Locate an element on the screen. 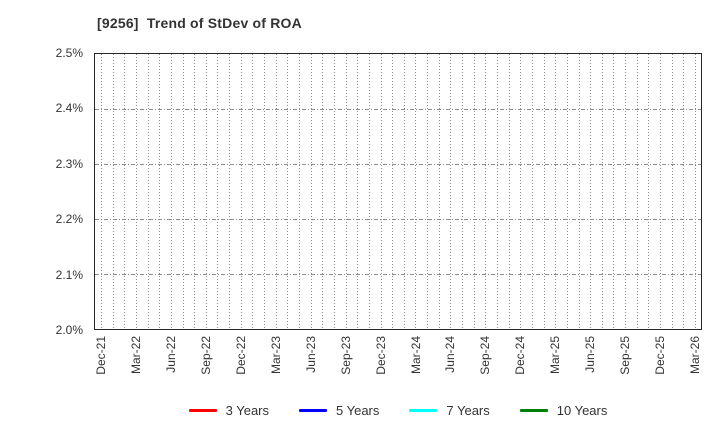 The image size is (720, 440). legend-item: 3 Years is located at coordinates (228, 410).